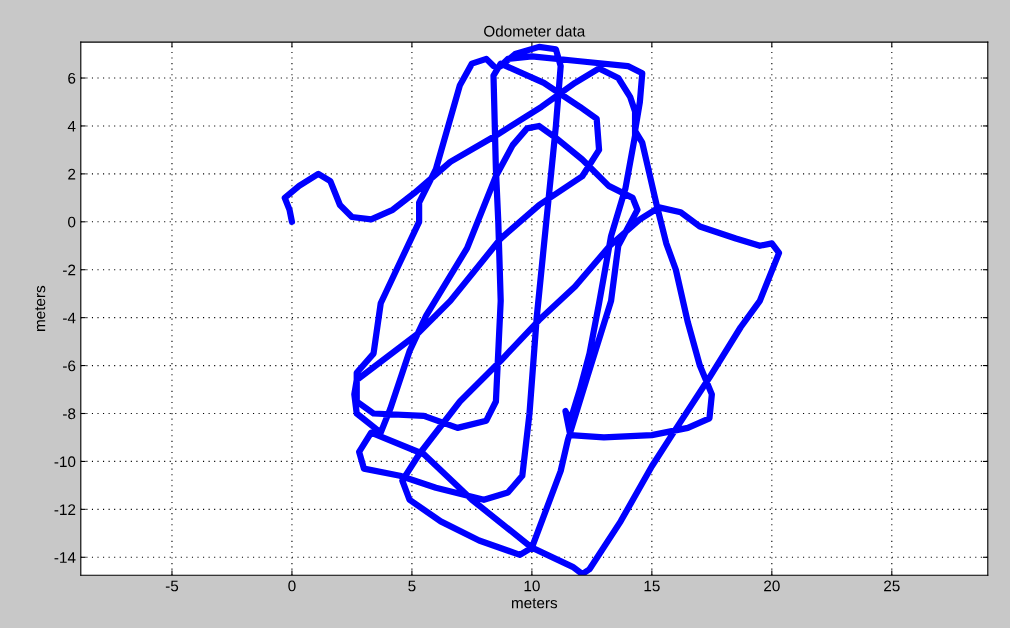 Image resolution: width=1010 pixels, height=628 pixels. What do you see at coordinates (412, 586) in the screenshot?
I see `x-tick-label: 5` at bounding box center [412, 586].